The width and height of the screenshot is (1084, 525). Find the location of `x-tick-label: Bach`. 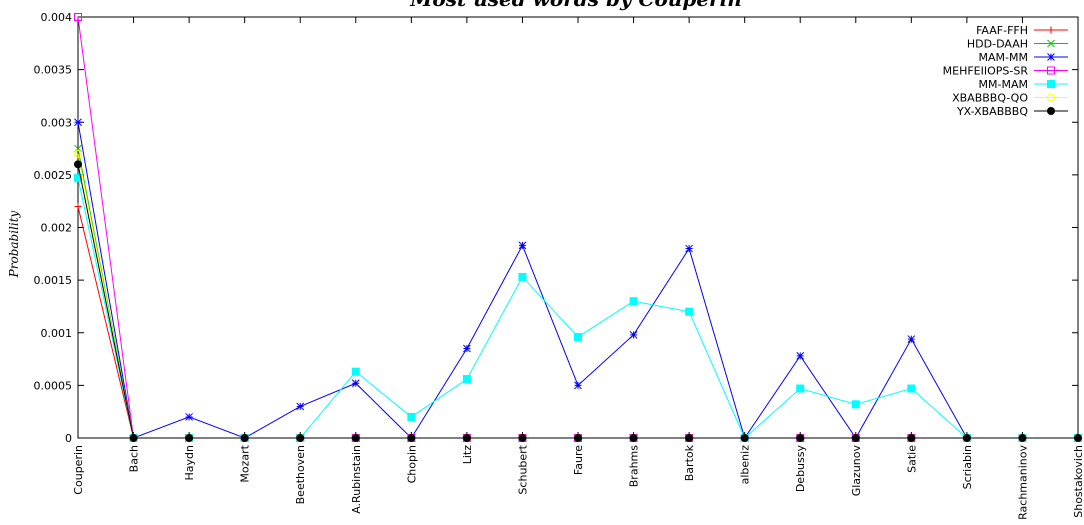

x-tick-label: Bach is located at coordinates (134, 458).